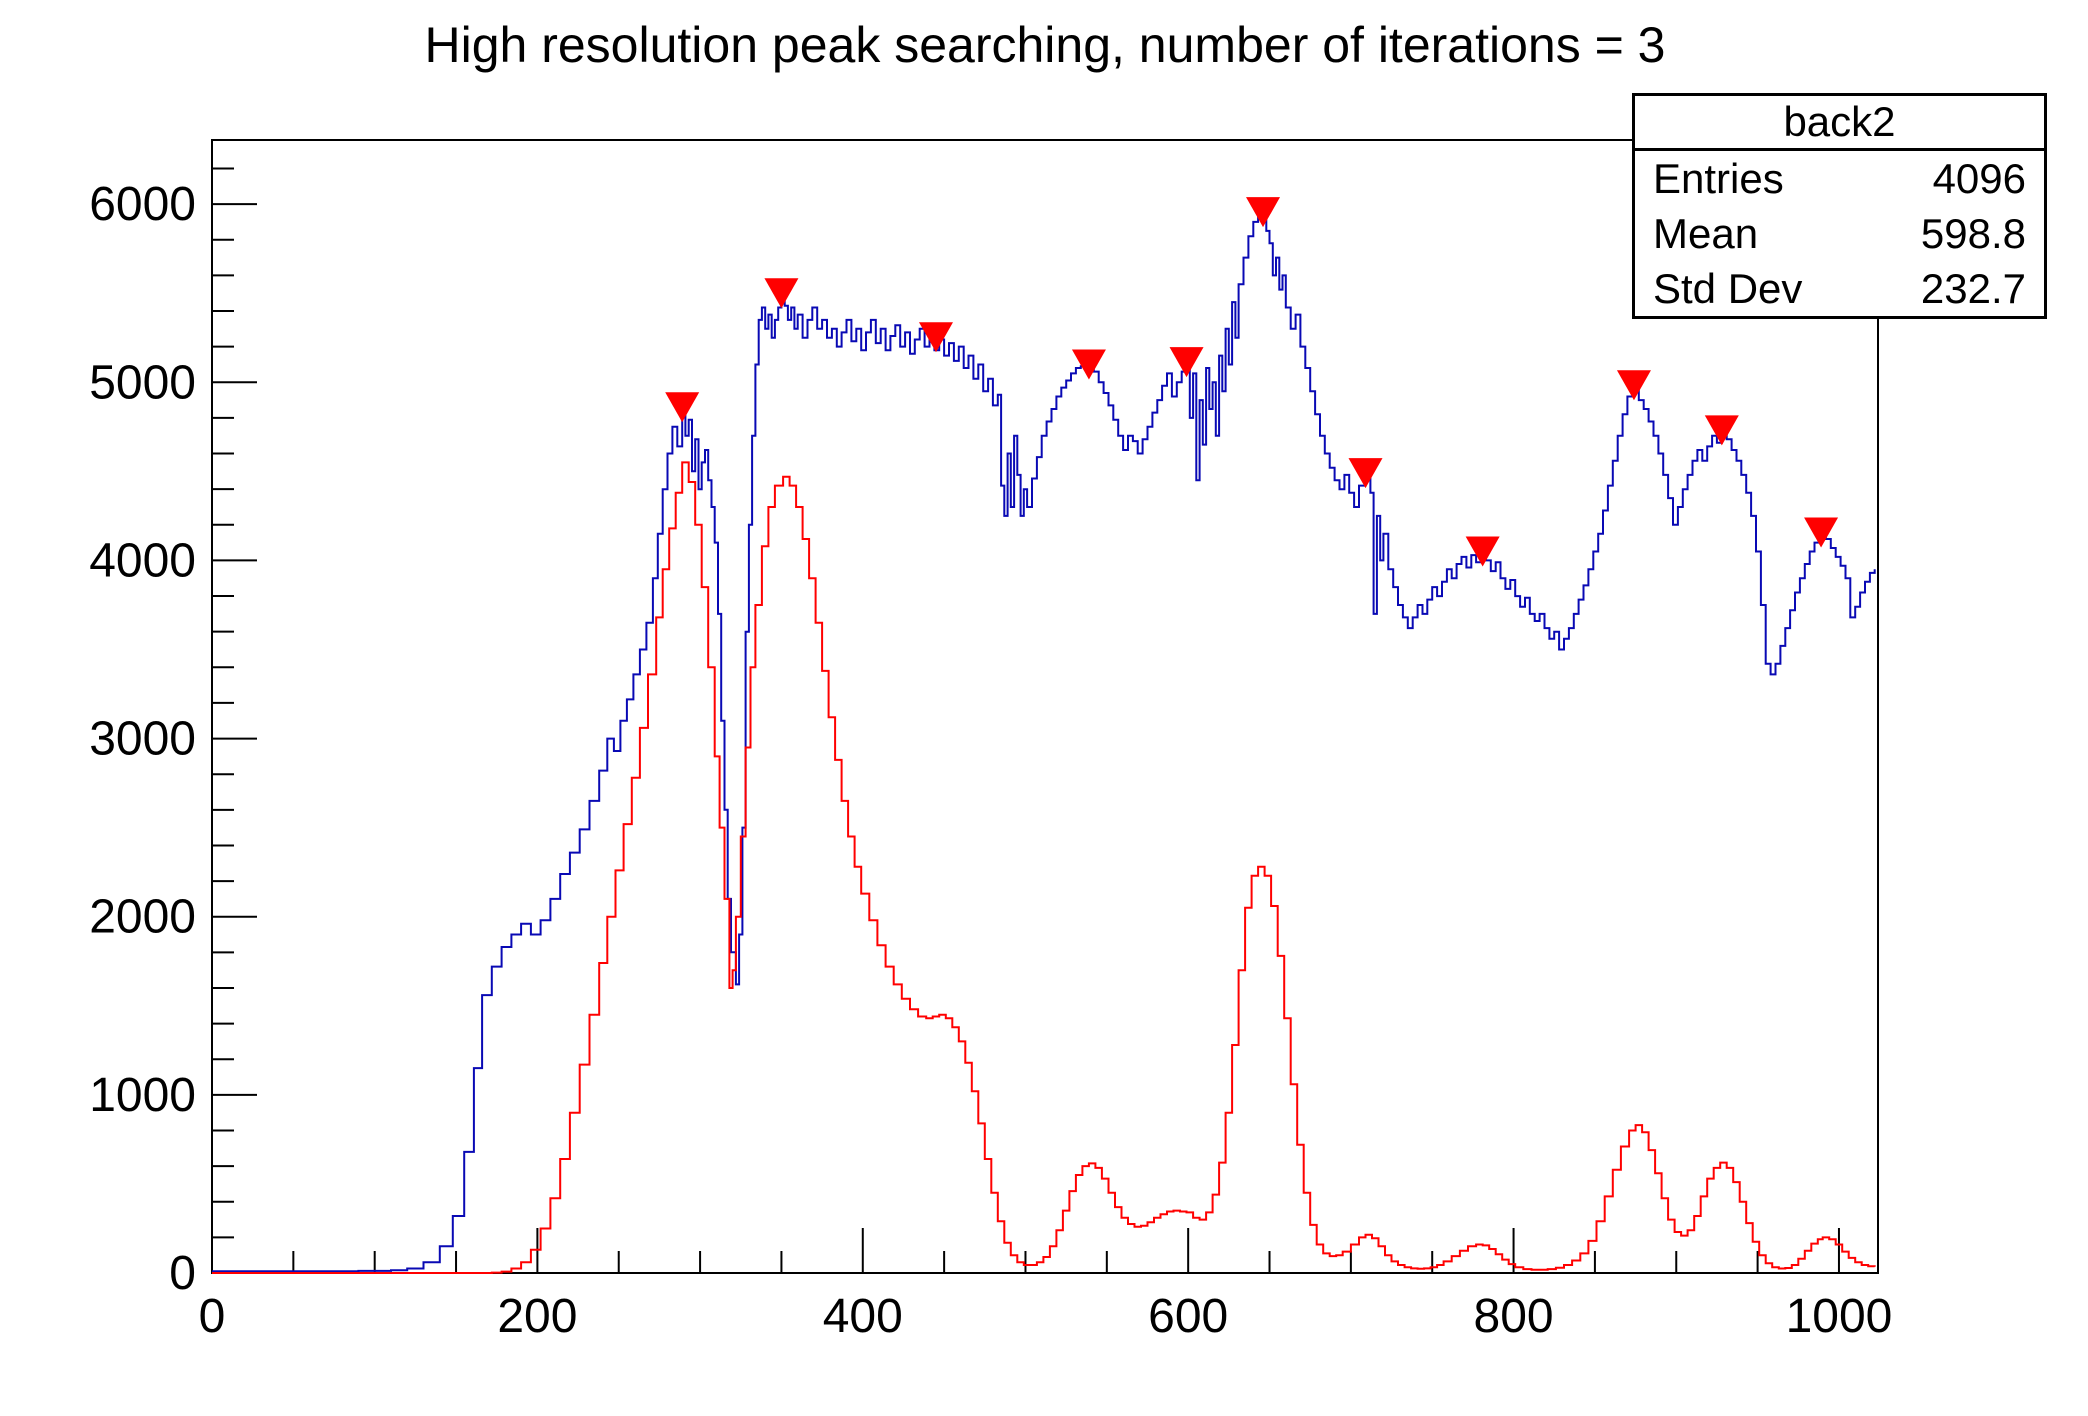  What do you see at coordinates (142, 382) in the screenshot?
I see `y-axis-tick-label: 5000` at bounding box center [142, 382].